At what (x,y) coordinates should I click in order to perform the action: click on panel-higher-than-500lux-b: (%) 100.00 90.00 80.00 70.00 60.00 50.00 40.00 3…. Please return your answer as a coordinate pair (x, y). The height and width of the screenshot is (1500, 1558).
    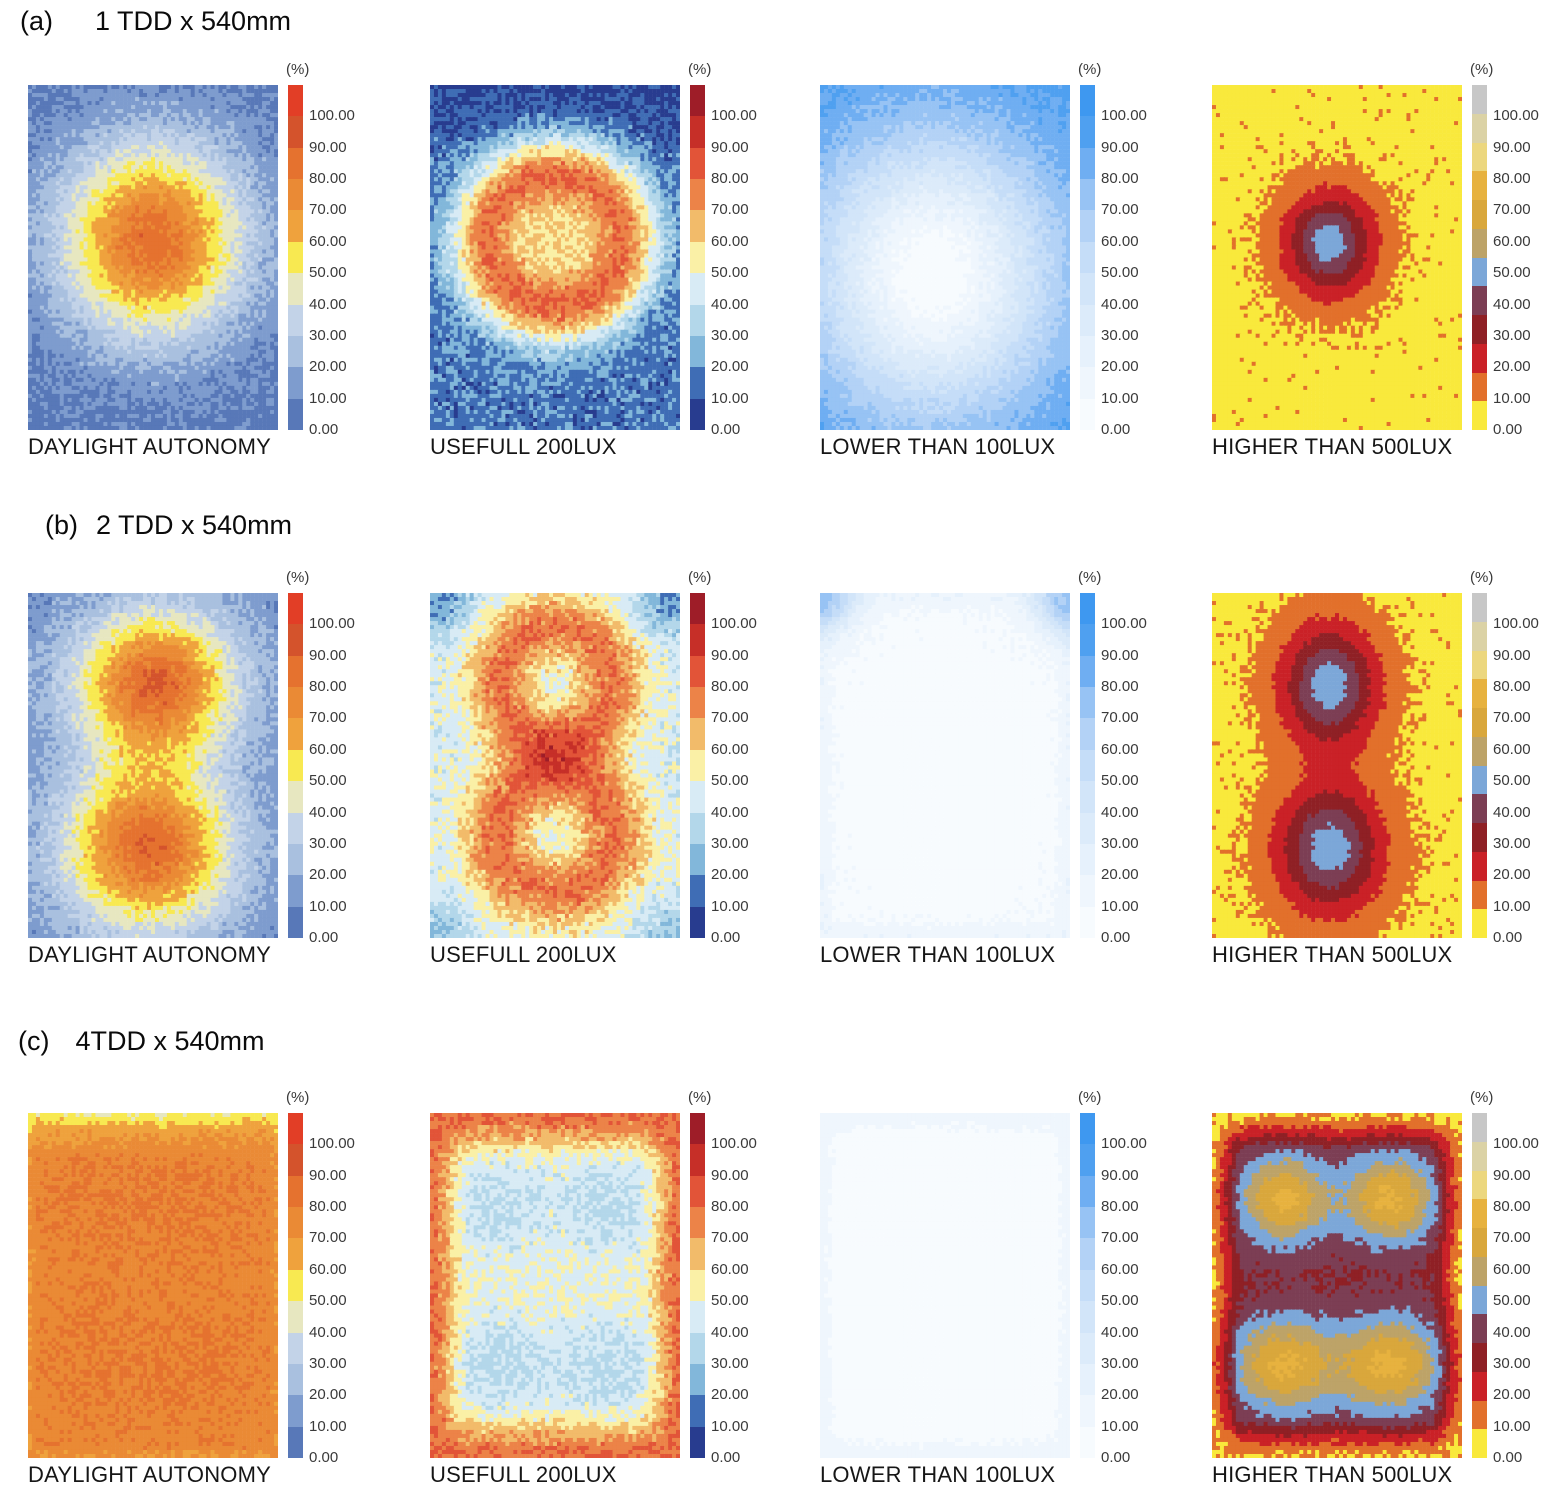
    Looking at the image, I should click on (1384, 773).